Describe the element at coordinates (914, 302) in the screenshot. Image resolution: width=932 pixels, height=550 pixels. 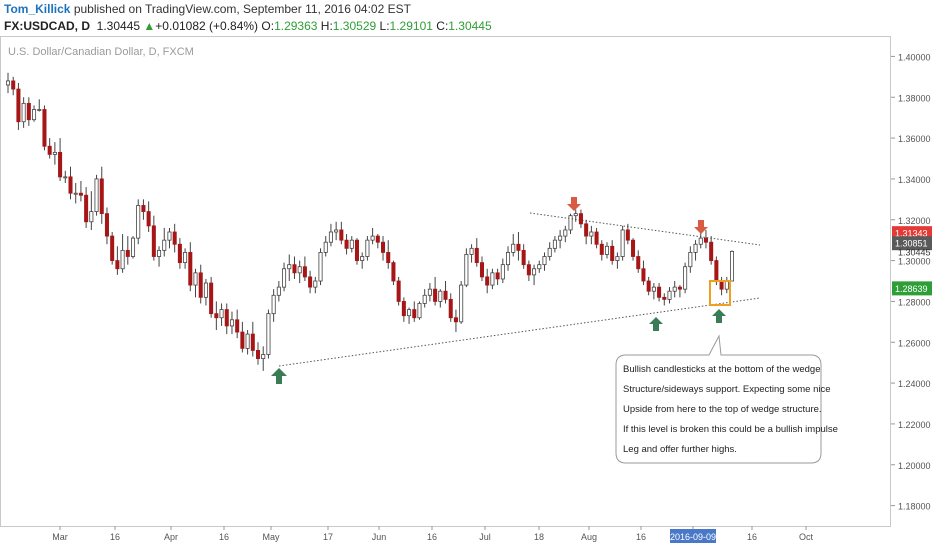
I see `y-tick-label: 1.28000` at that location.